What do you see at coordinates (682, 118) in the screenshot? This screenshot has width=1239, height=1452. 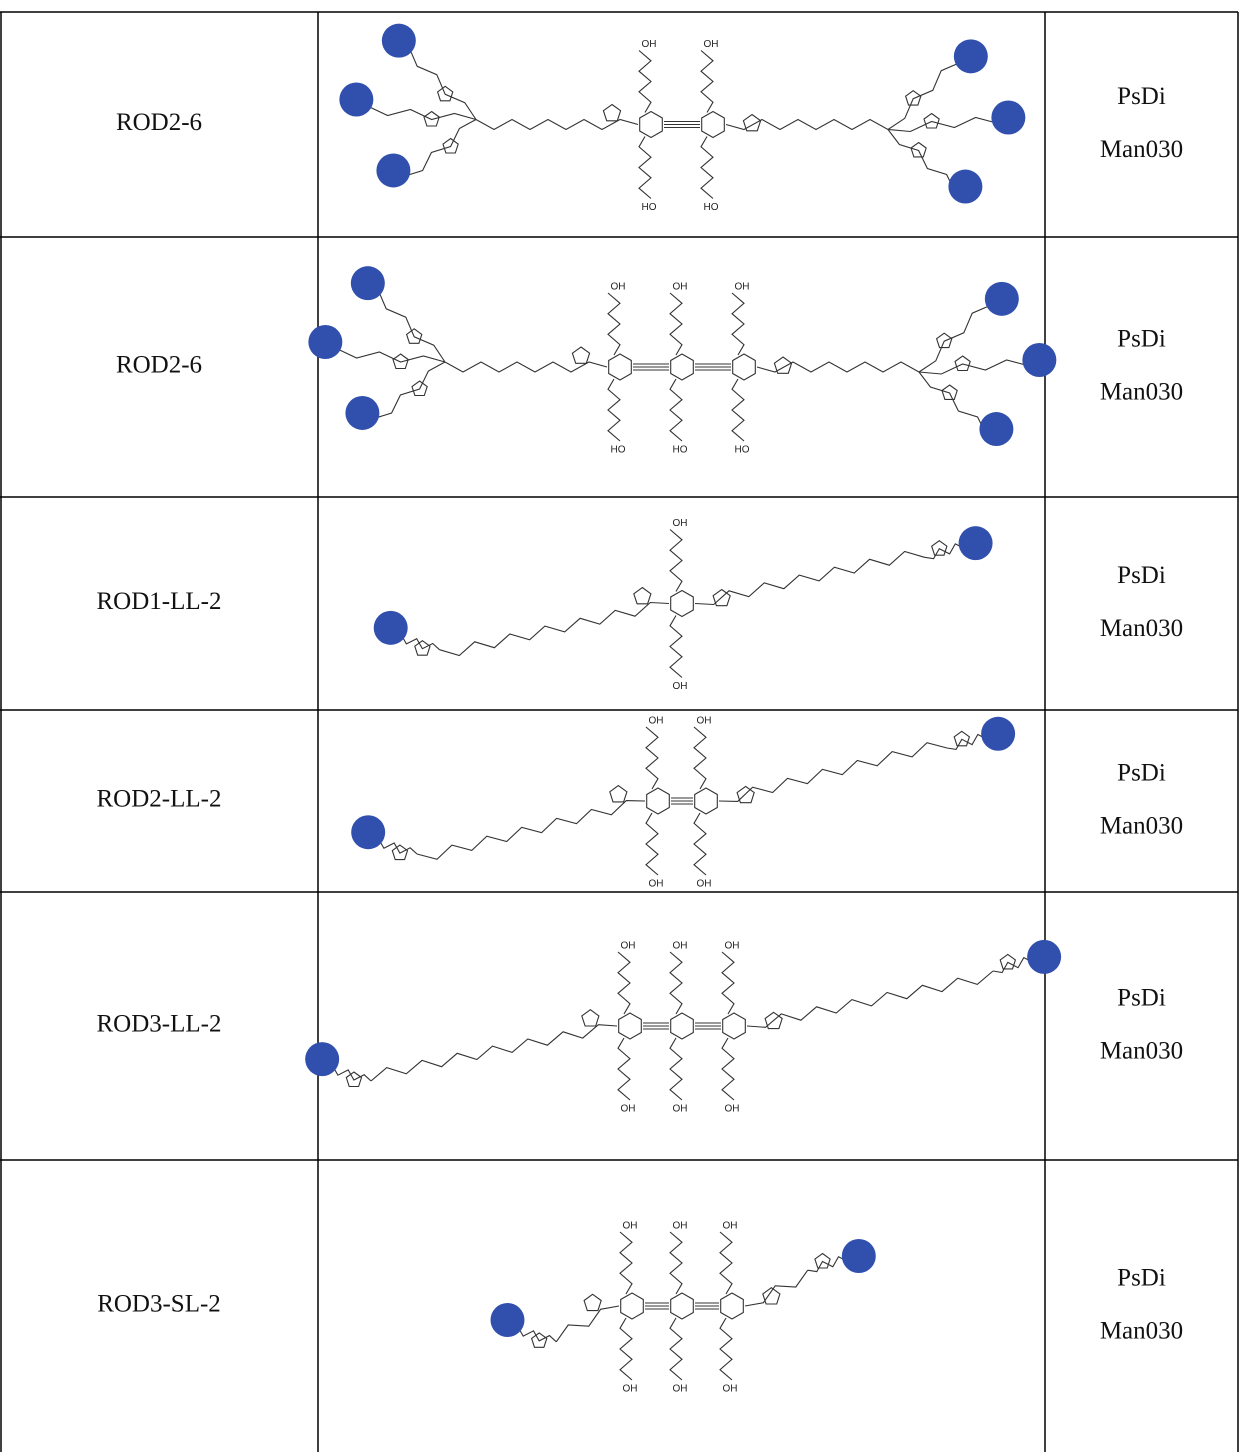 I see `molecule: OH HO OH HO` at bounding box center [682, 118].